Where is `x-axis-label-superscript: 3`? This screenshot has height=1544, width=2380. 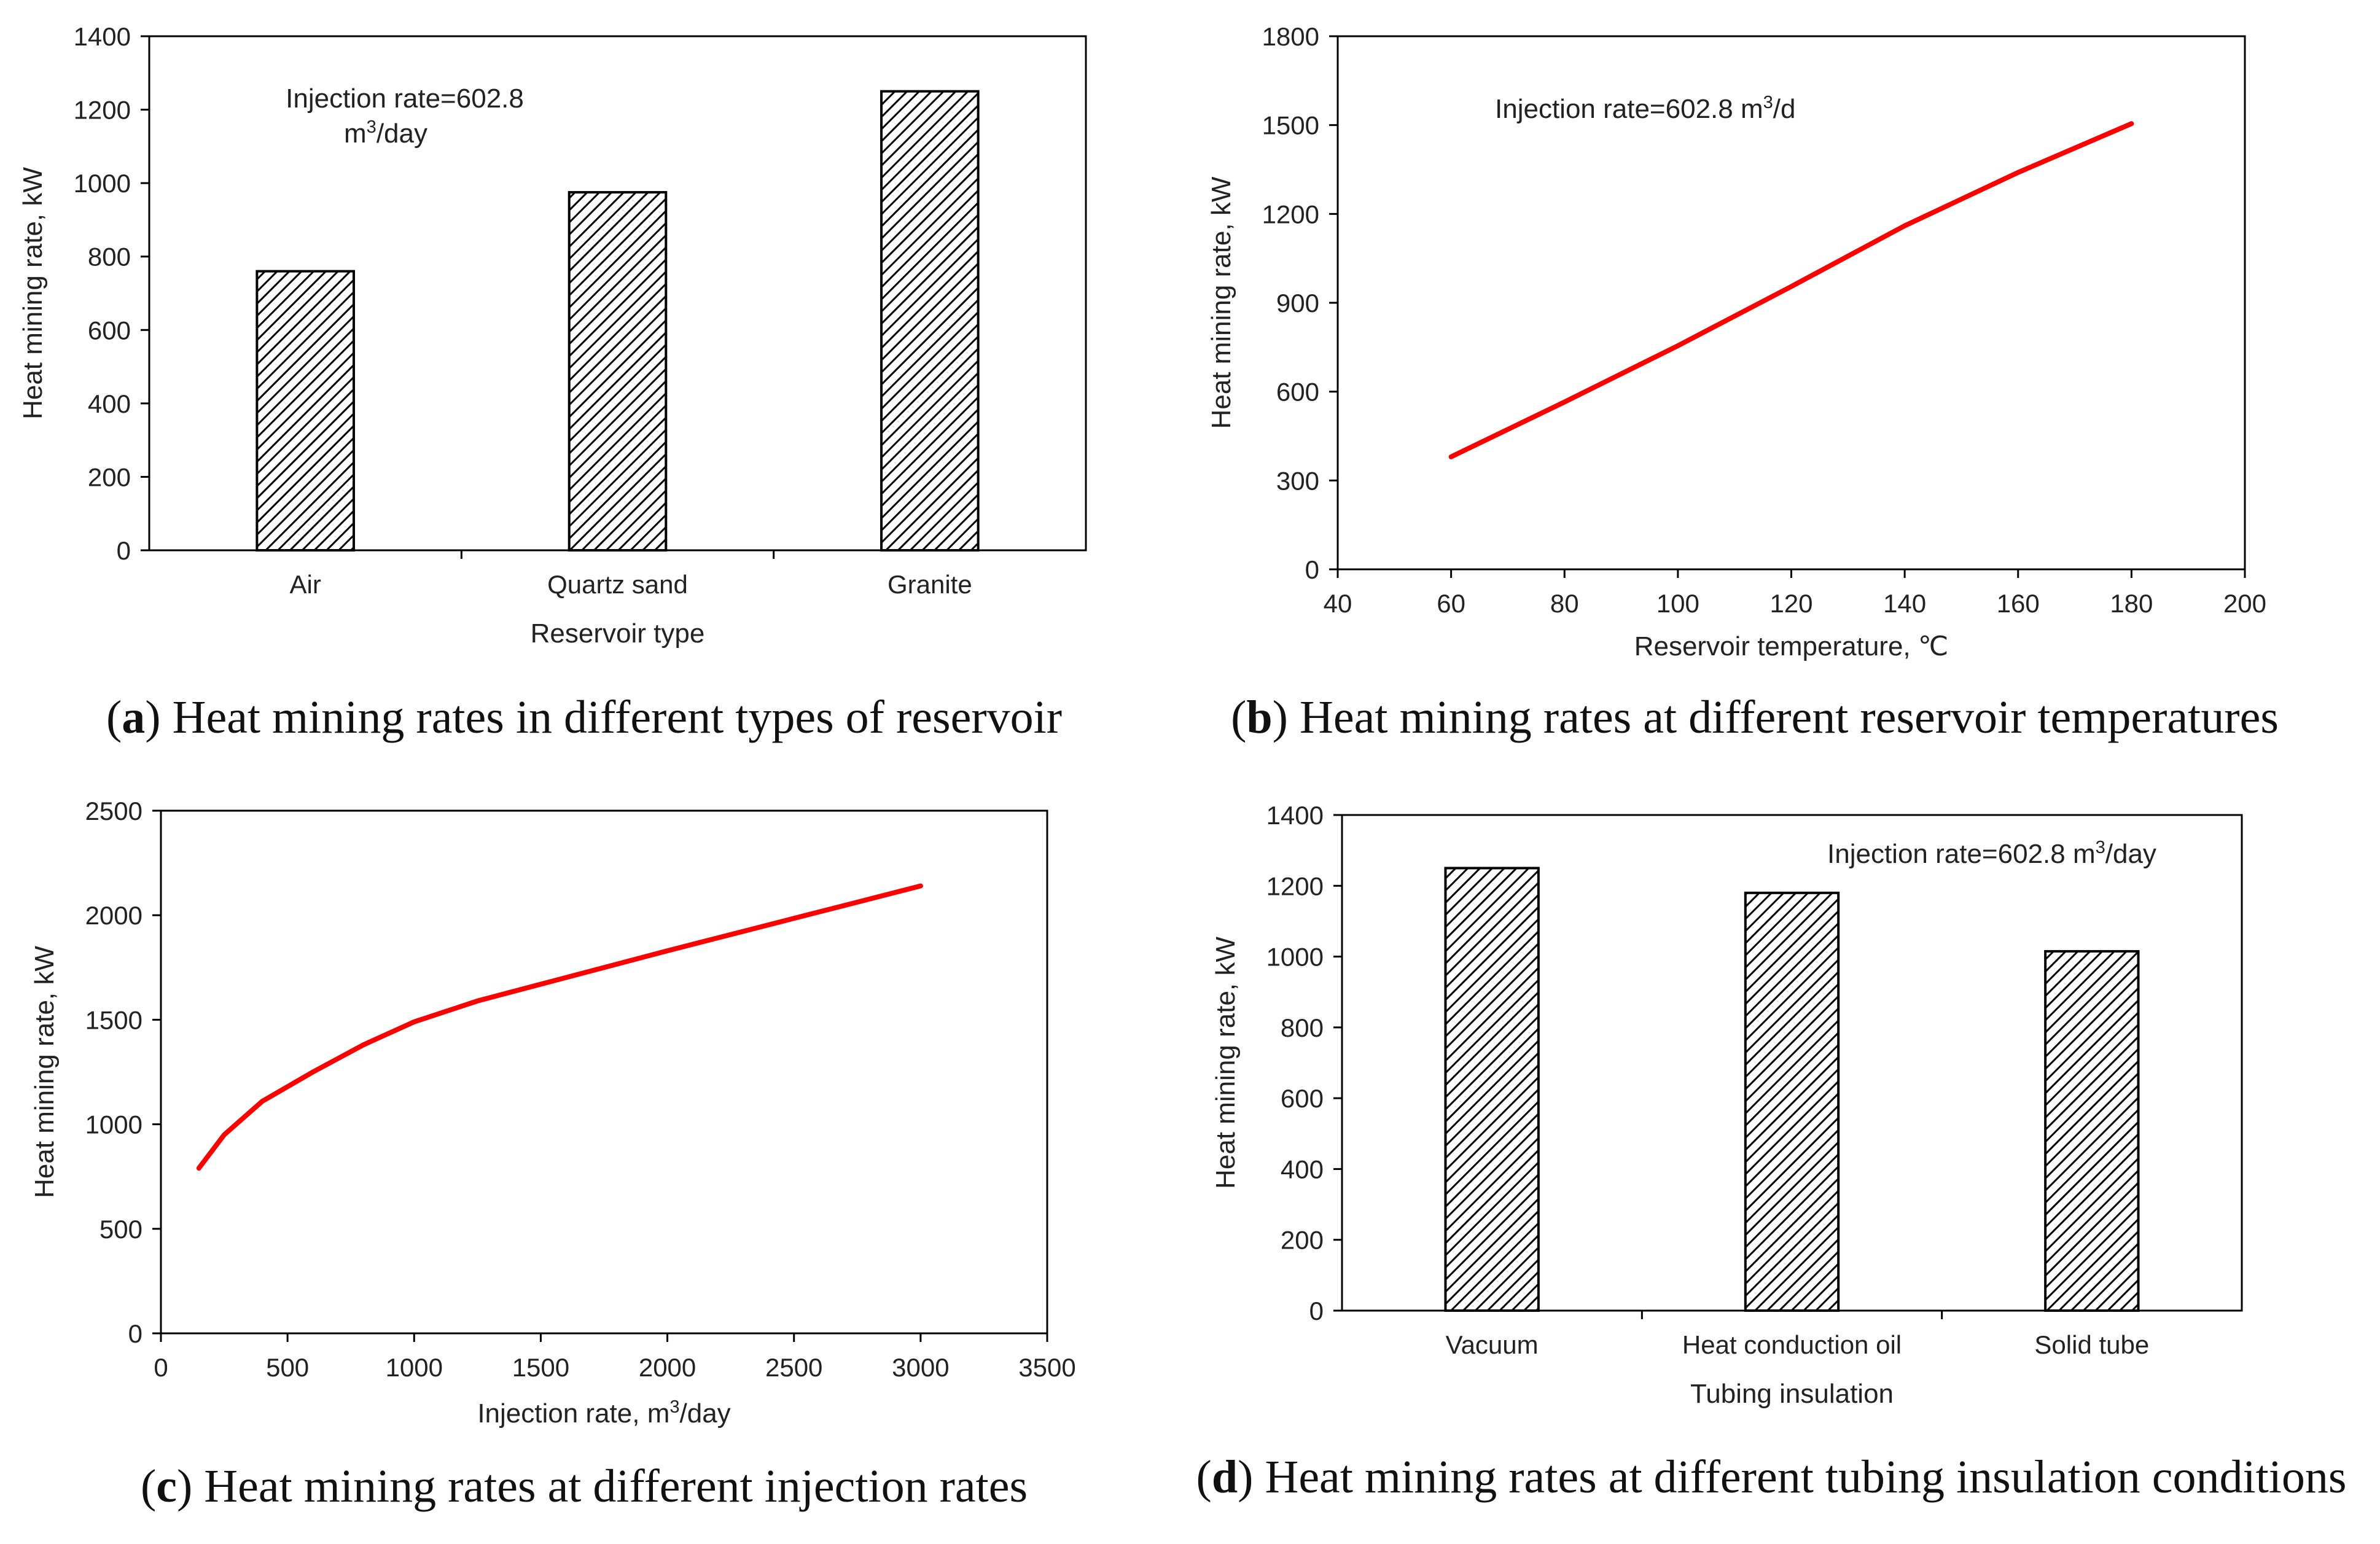 x-axis-label-superscript: 3 is located at coordinates (674, 1407).